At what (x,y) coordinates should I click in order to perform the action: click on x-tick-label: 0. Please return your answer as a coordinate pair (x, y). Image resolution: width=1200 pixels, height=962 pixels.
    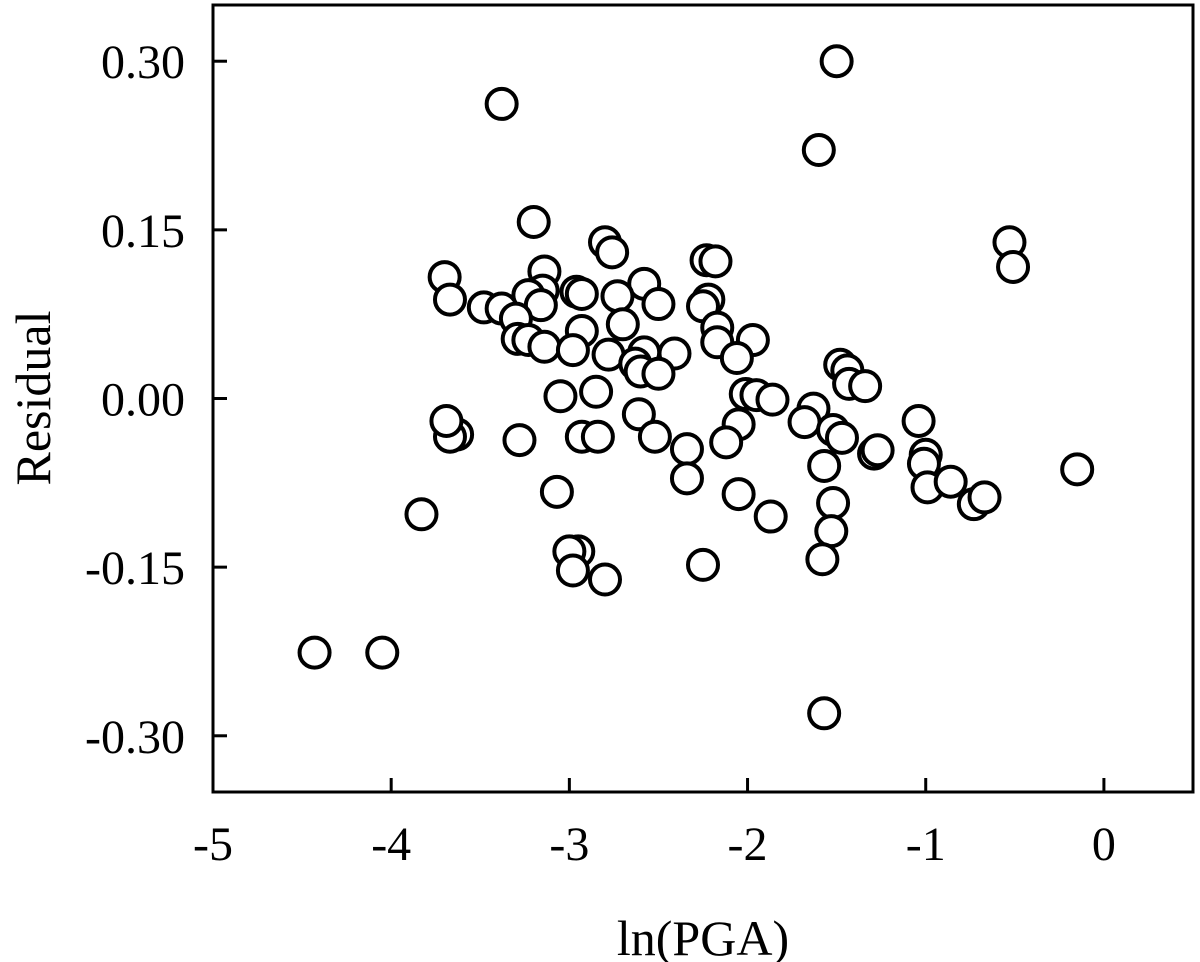
    Looking at the image, I should click on (1104, 844).